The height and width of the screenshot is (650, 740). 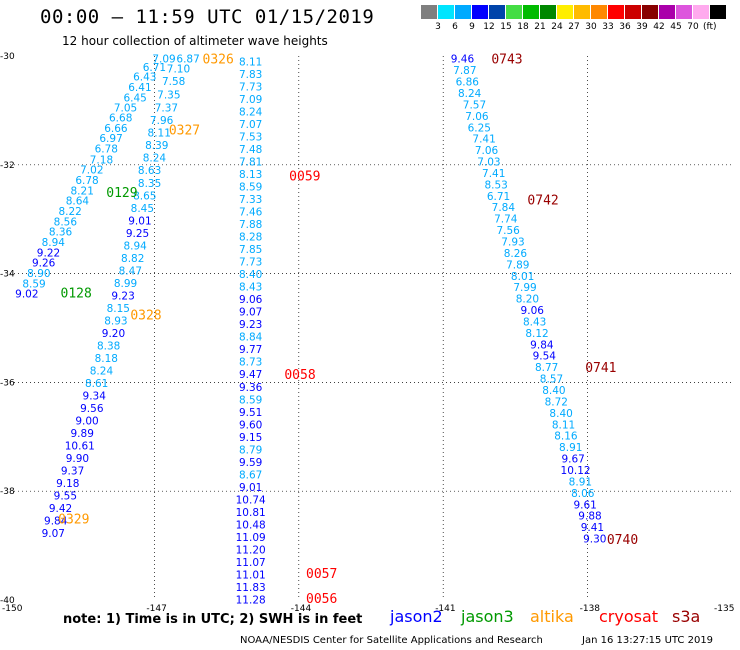 What do you see at coordinates (56, 522) in the screenshot?
I see `track-a-value: 9.84` at bounding box center [56, 522].